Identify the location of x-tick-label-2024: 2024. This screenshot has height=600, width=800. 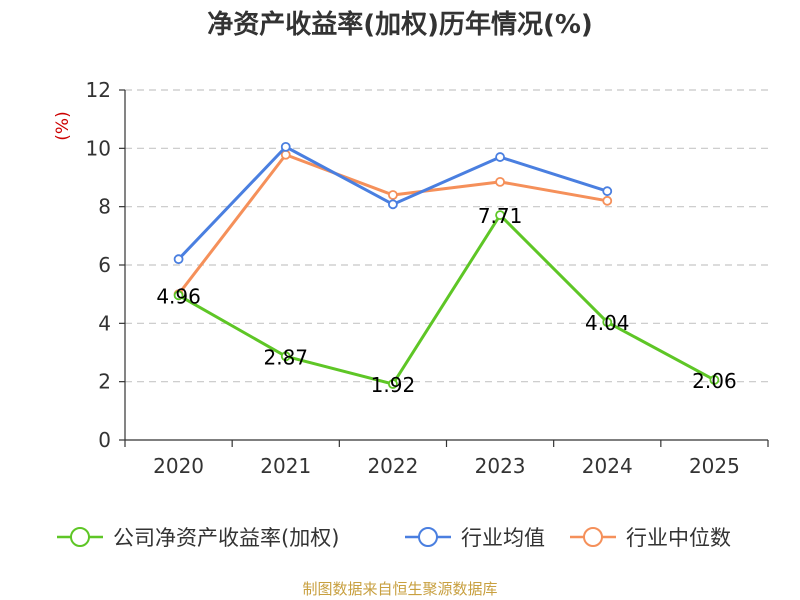
(607, 466).